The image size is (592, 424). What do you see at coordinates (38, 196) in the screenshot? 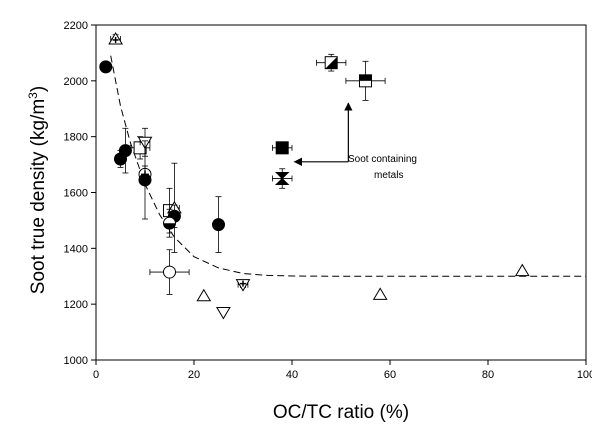
I see `y-axis-title-main: Soot true density (kg/m` at bounding box center [38, 196].